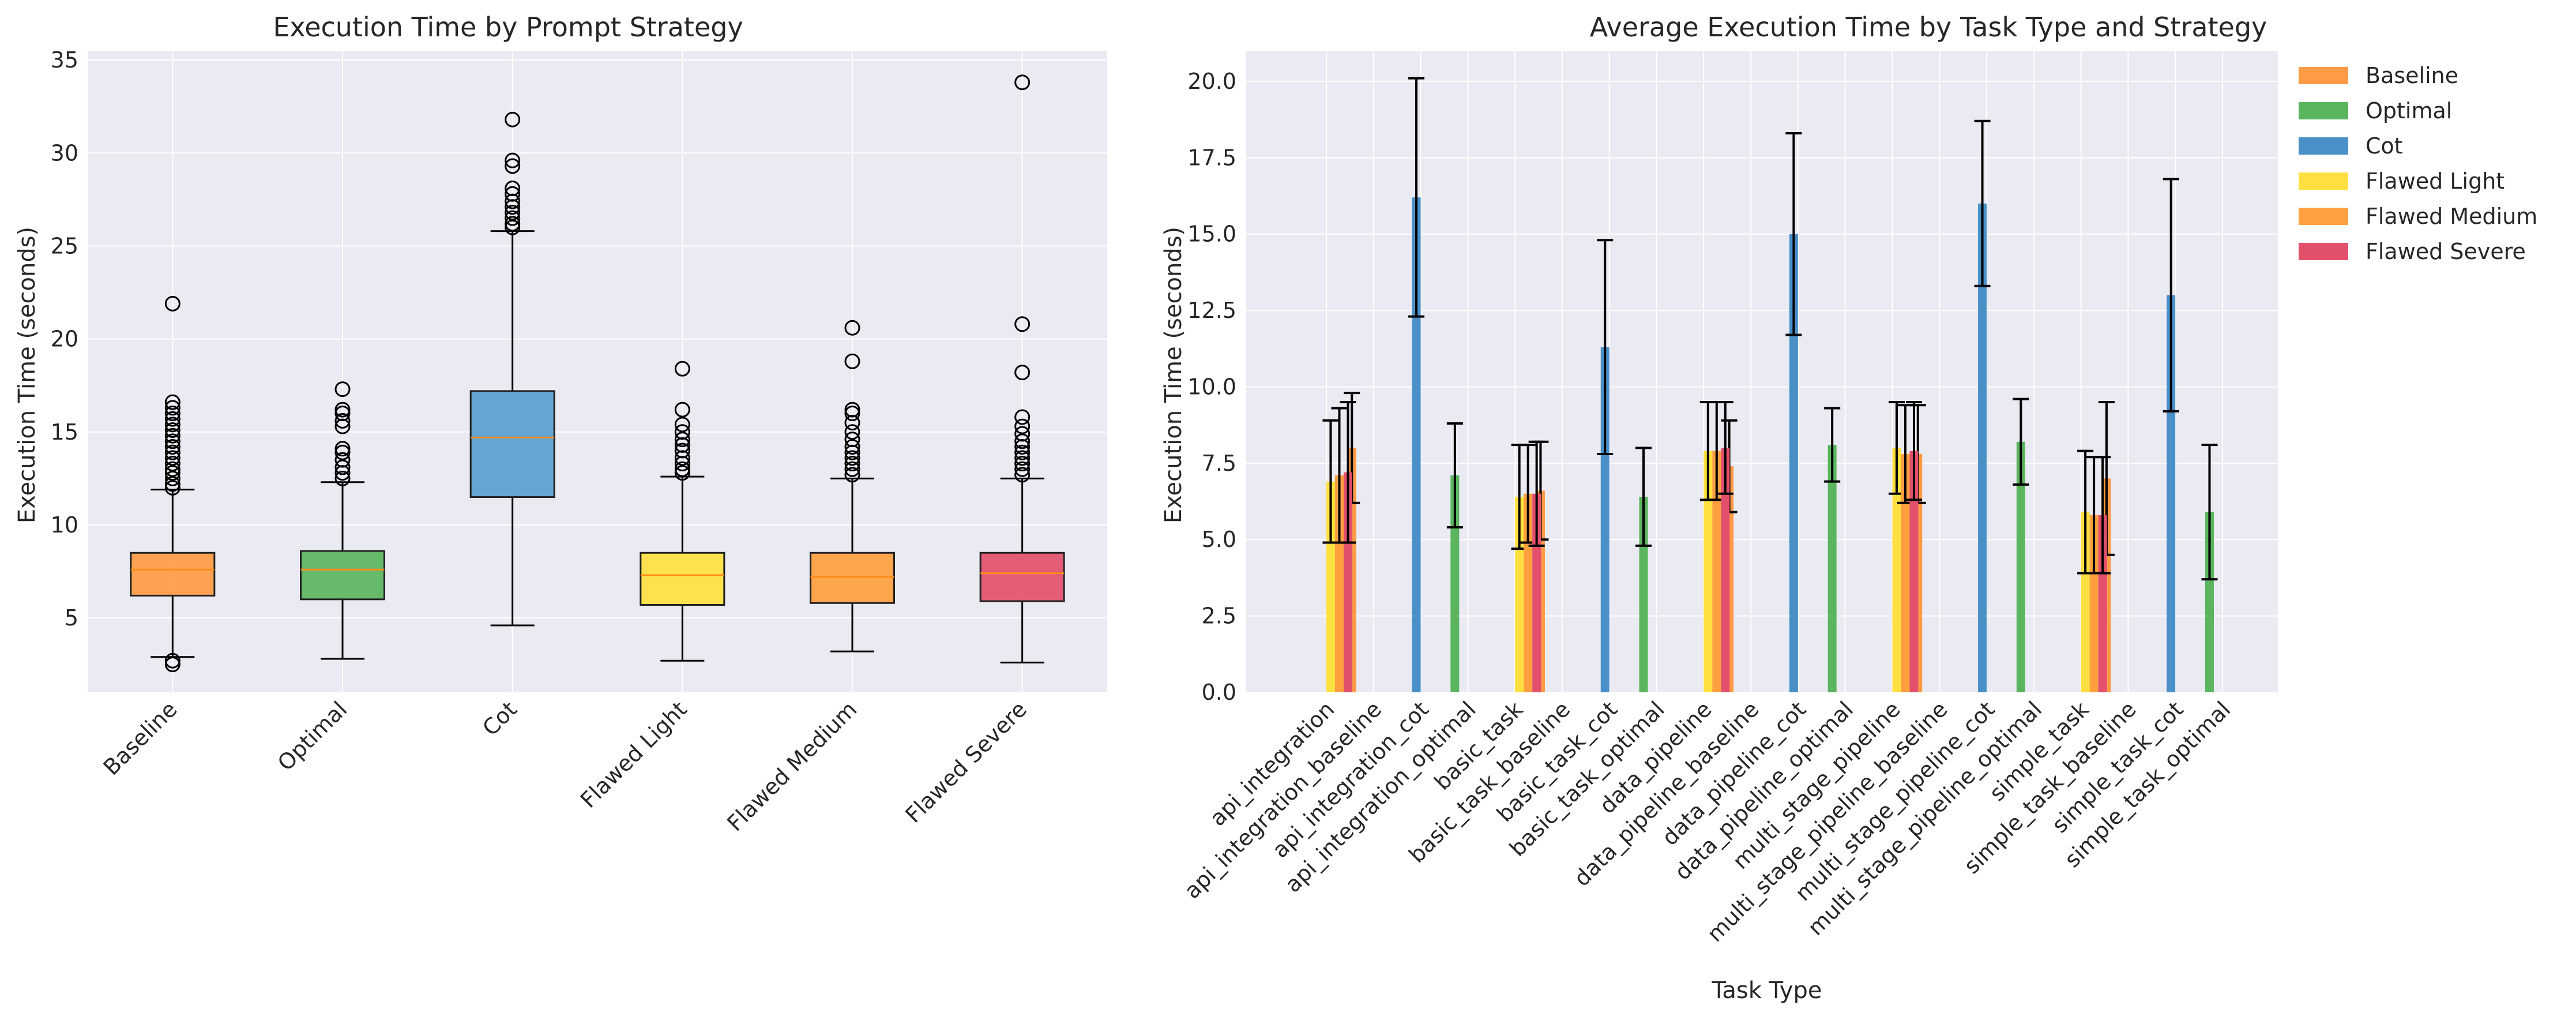 This screenshot has width=2576, height=1020. I want to click on series-flawed-severe, so click(1725, 546).